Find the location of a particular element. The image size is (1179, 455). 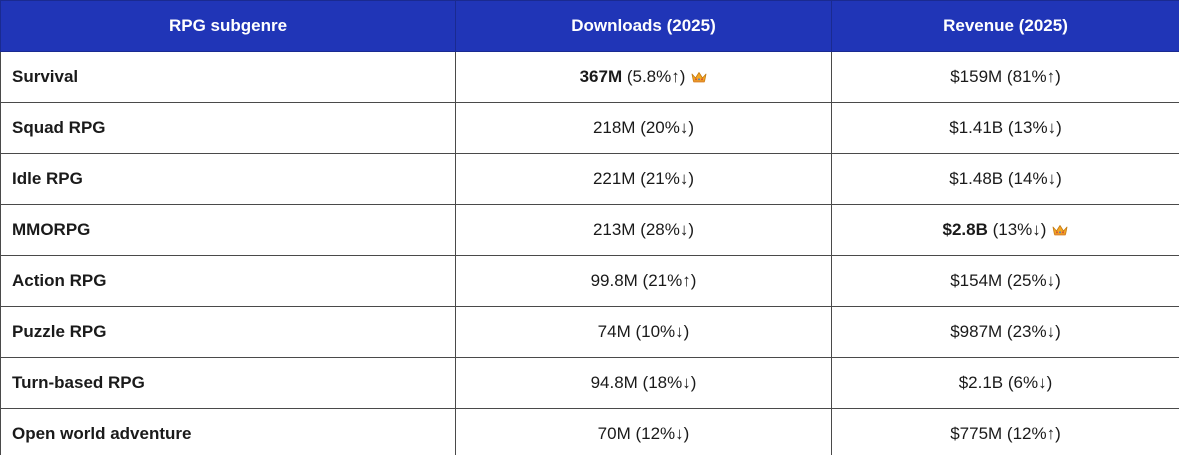

downloads-cell: 94.8M (18%↓) is located at coordinates (643, 383).